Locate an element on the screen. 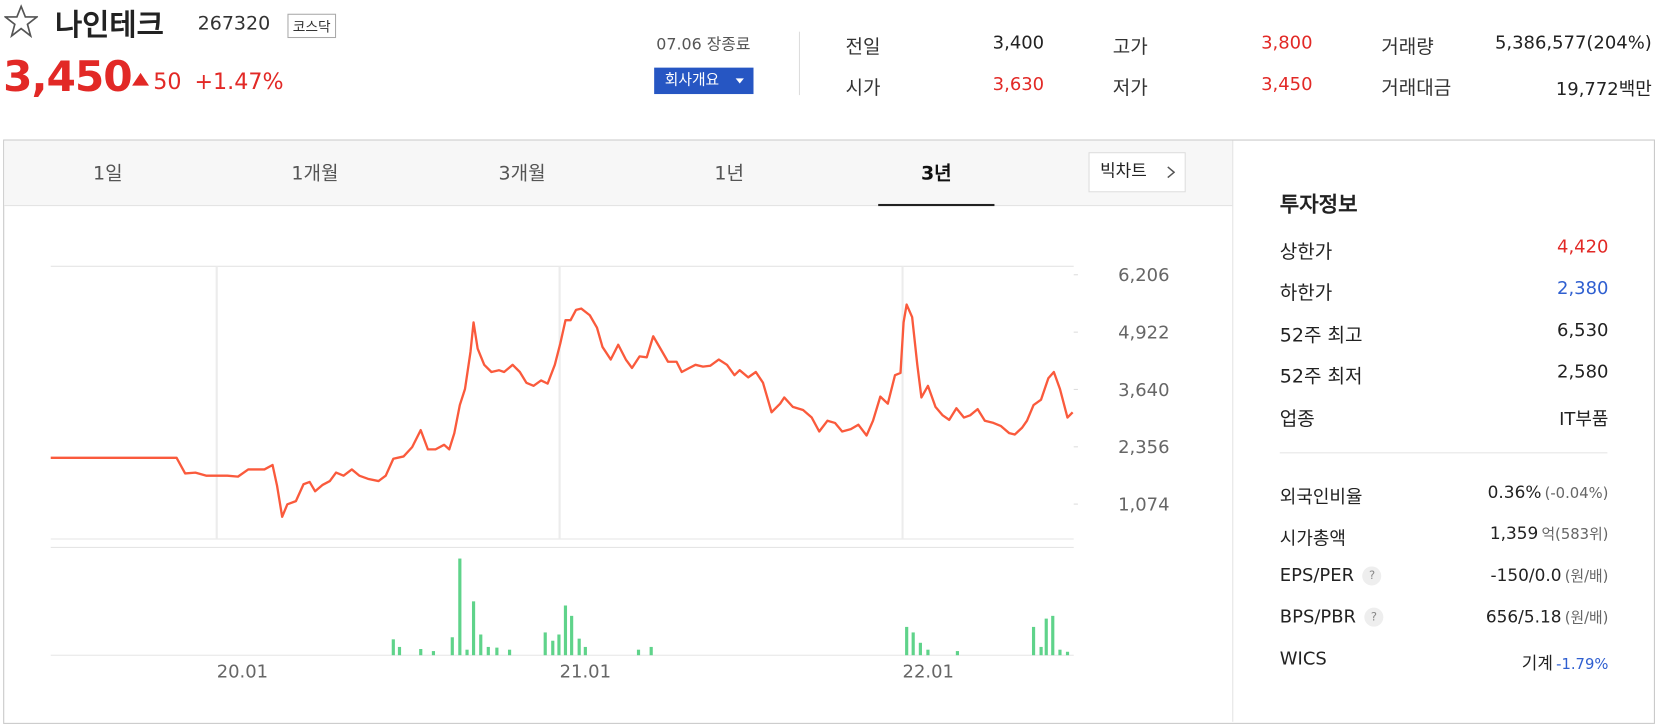 The width and height of the screenshot is (1657, 727). separator is located at coordinates (799, 63).